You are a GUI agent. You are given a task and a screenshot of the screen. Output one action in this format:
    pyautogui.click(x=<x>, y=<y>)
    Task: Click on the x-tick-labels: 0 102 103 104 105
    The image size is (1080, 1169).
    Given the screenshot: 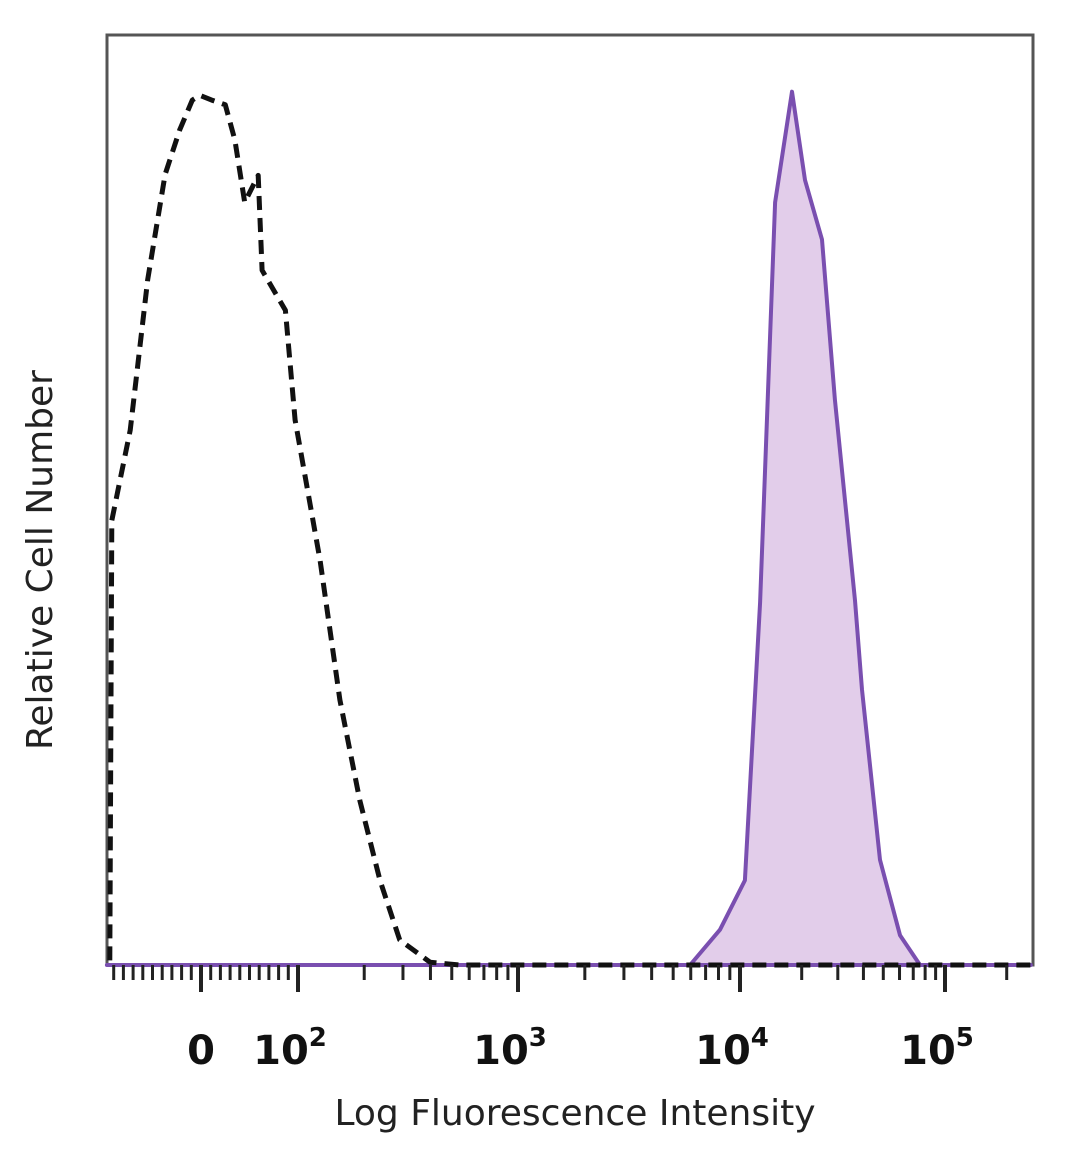 What is the action you would take?
    pyautogui.click(x=580, y=1048)
    